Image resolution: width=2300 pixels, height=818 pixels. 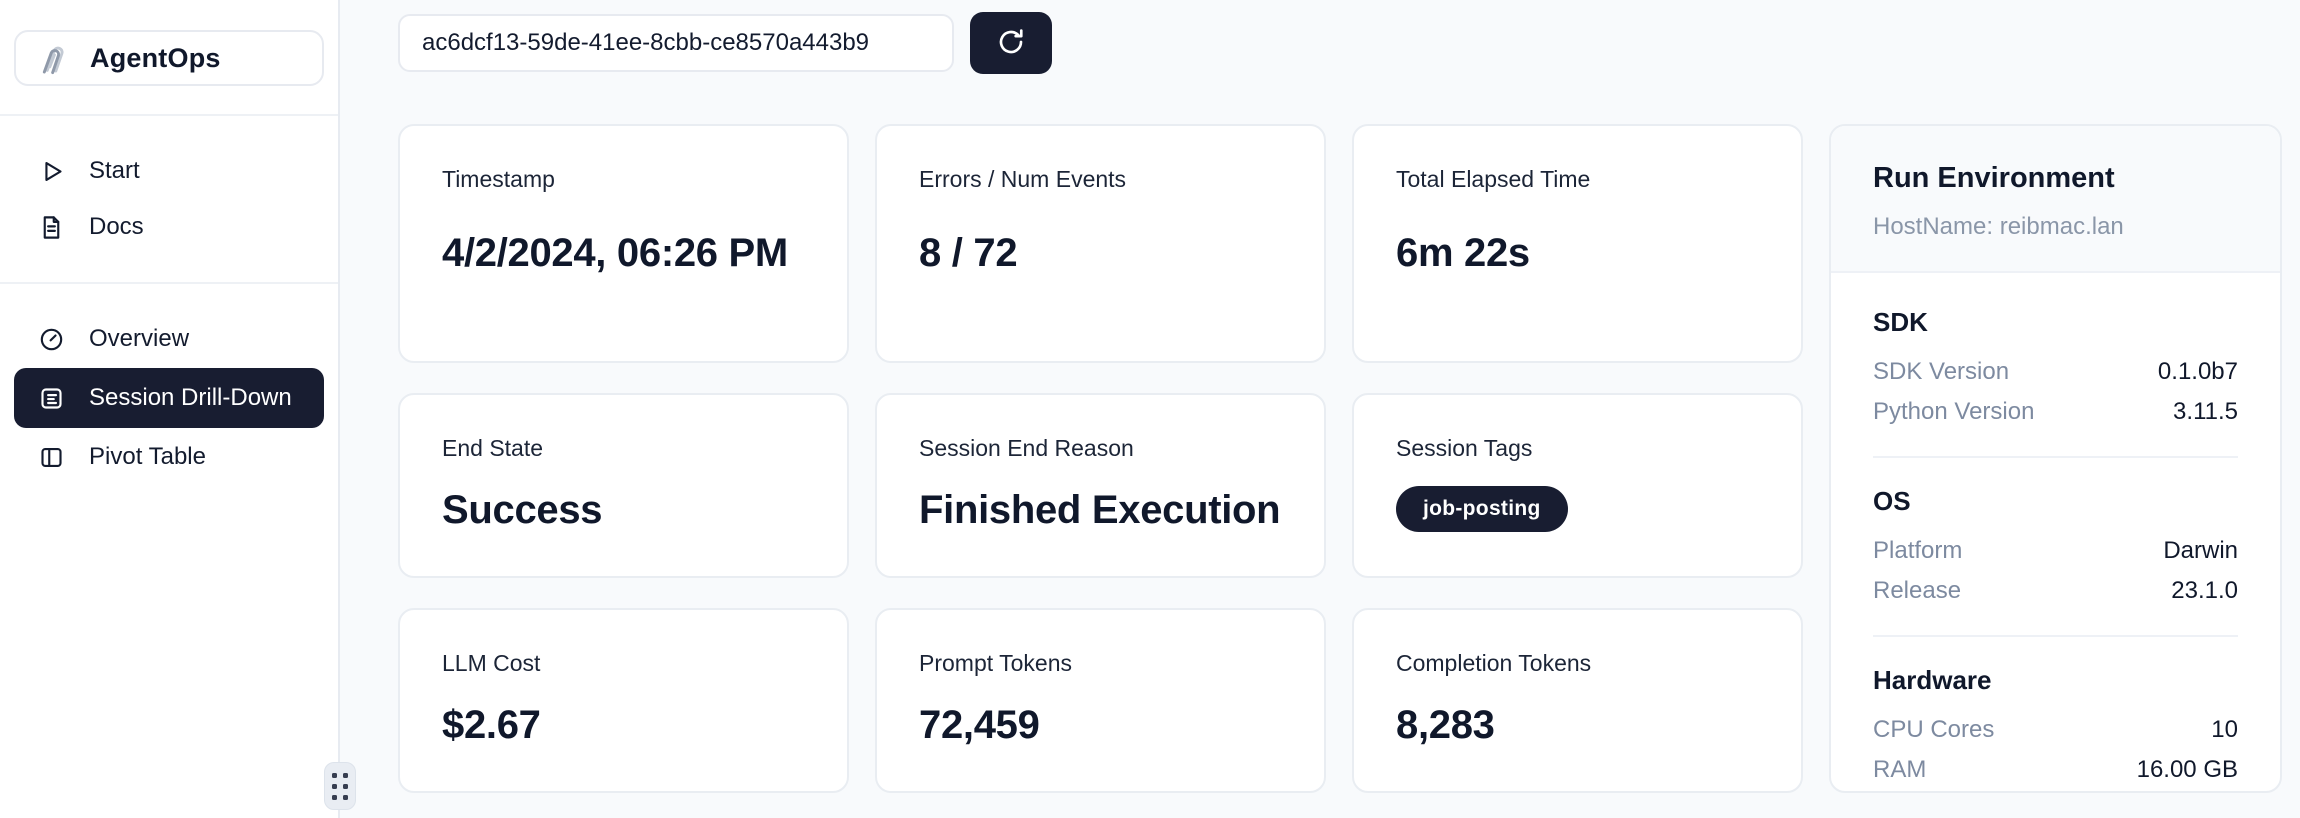 I want to click on card-label: LLM Cost, so click(x=491, y=663).